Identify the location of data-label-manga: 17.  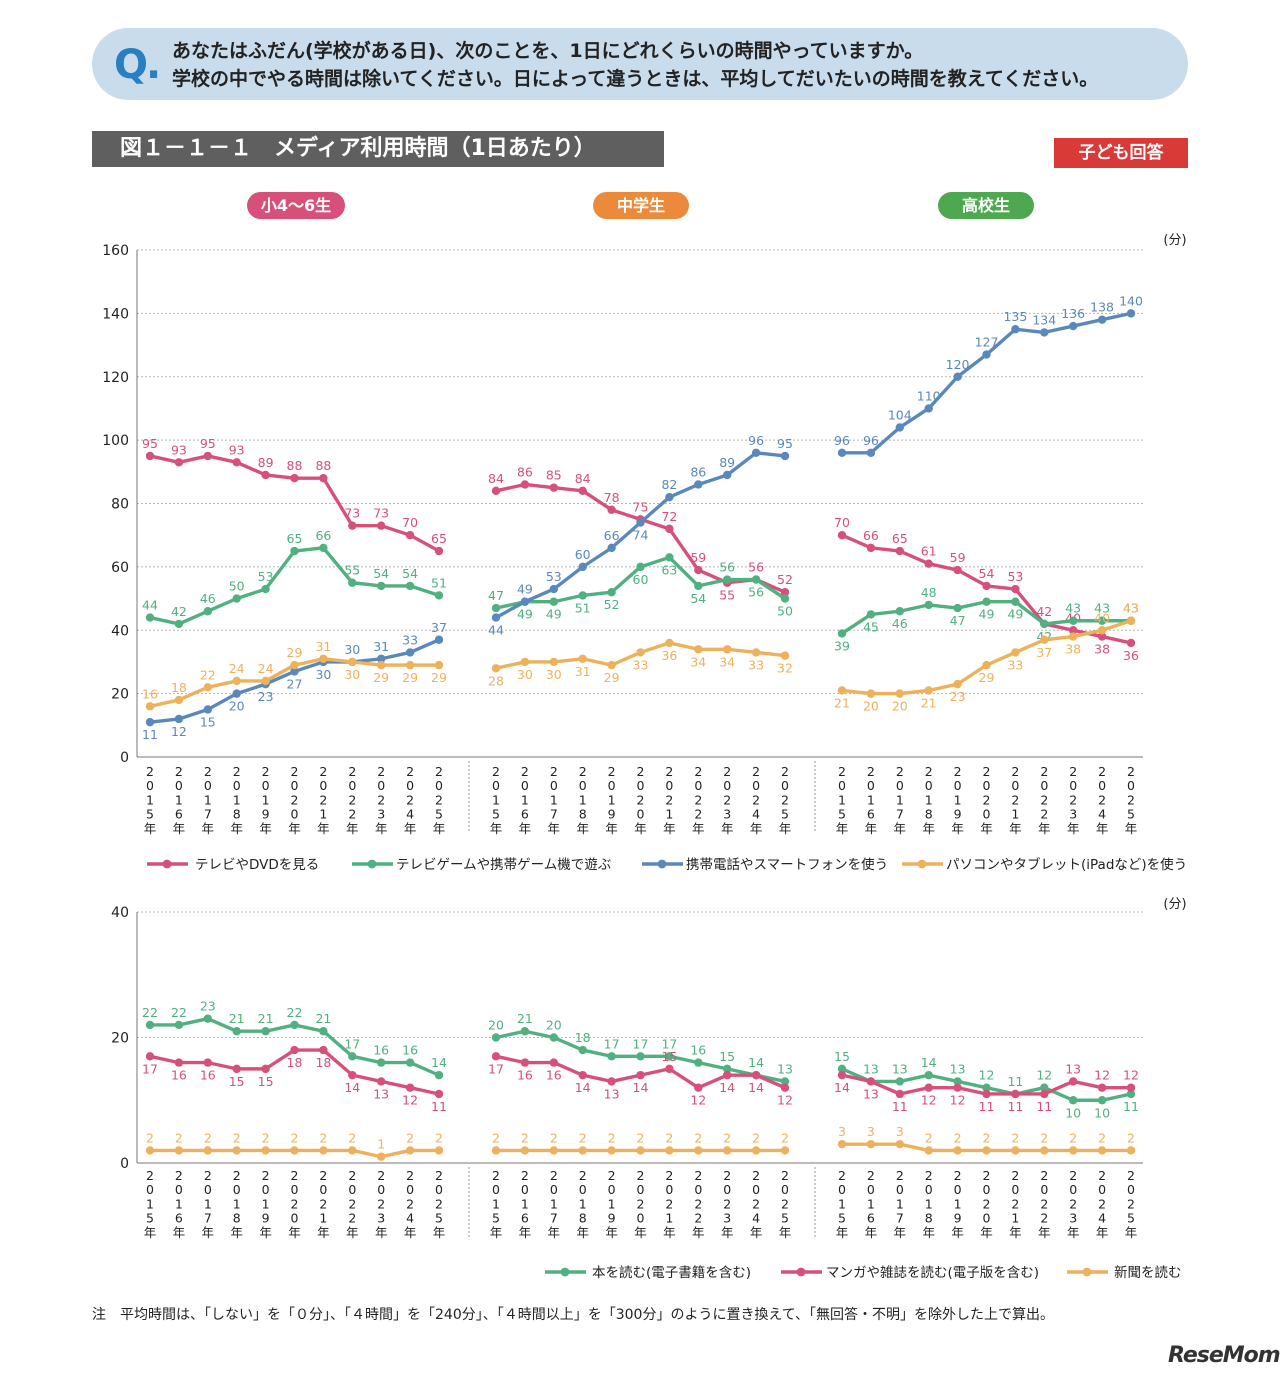
(150, 1068).